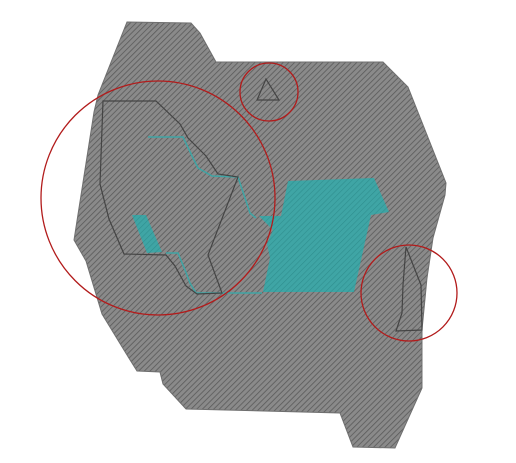  Describe the element at coordinates (147, 234) in the screenshot. I see `water-region-small` at that location.